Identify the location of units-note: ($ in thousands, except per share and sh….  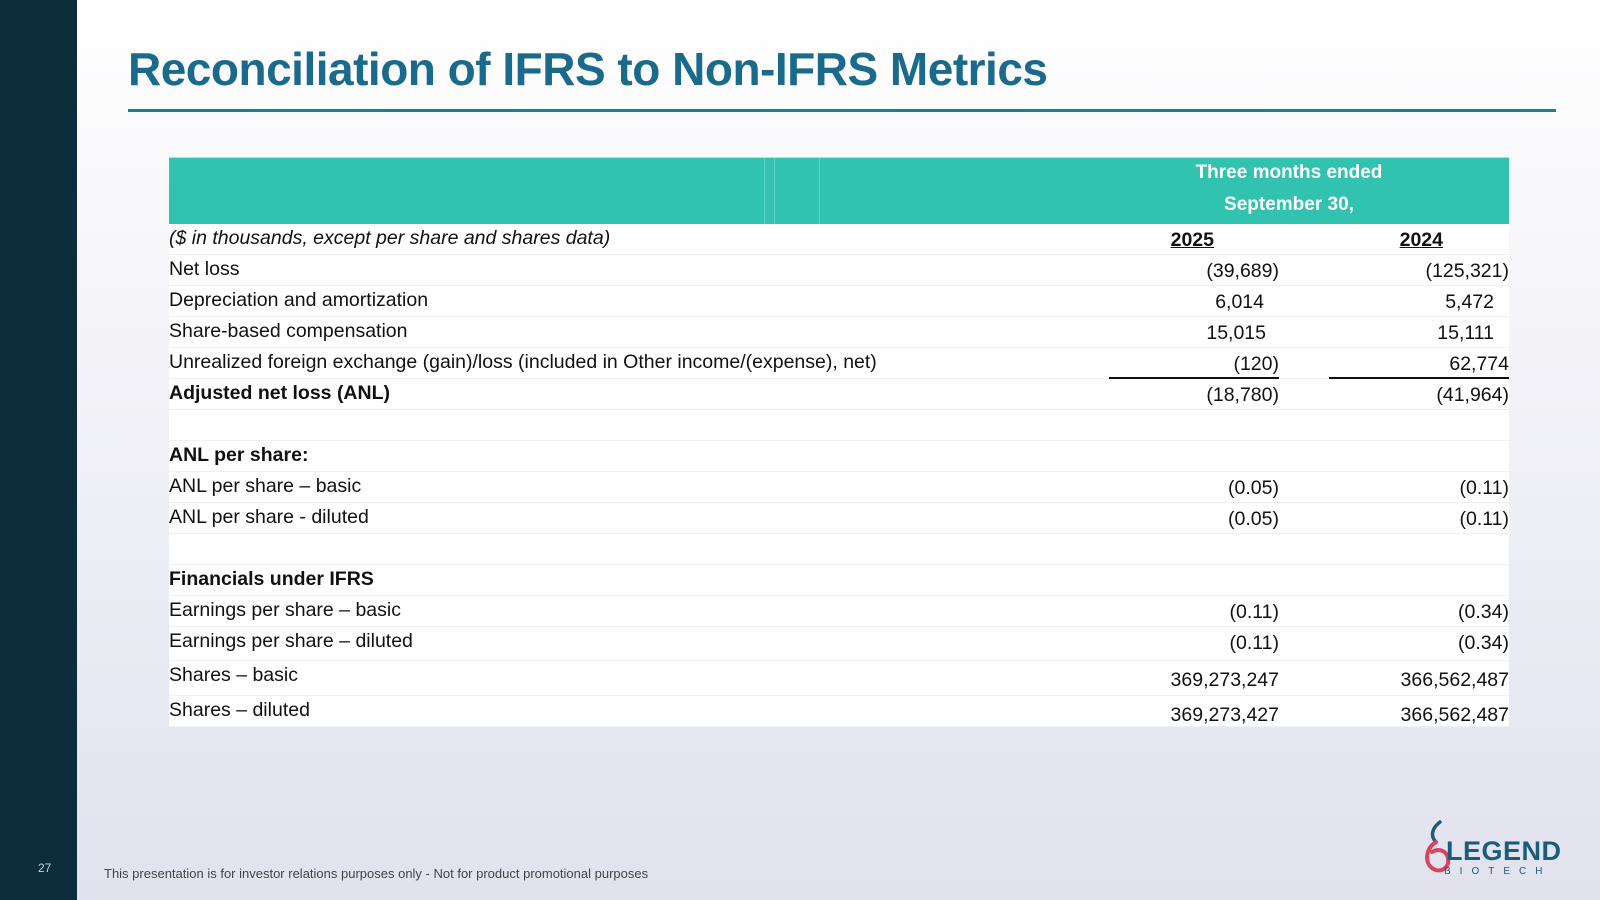
(390, 238).